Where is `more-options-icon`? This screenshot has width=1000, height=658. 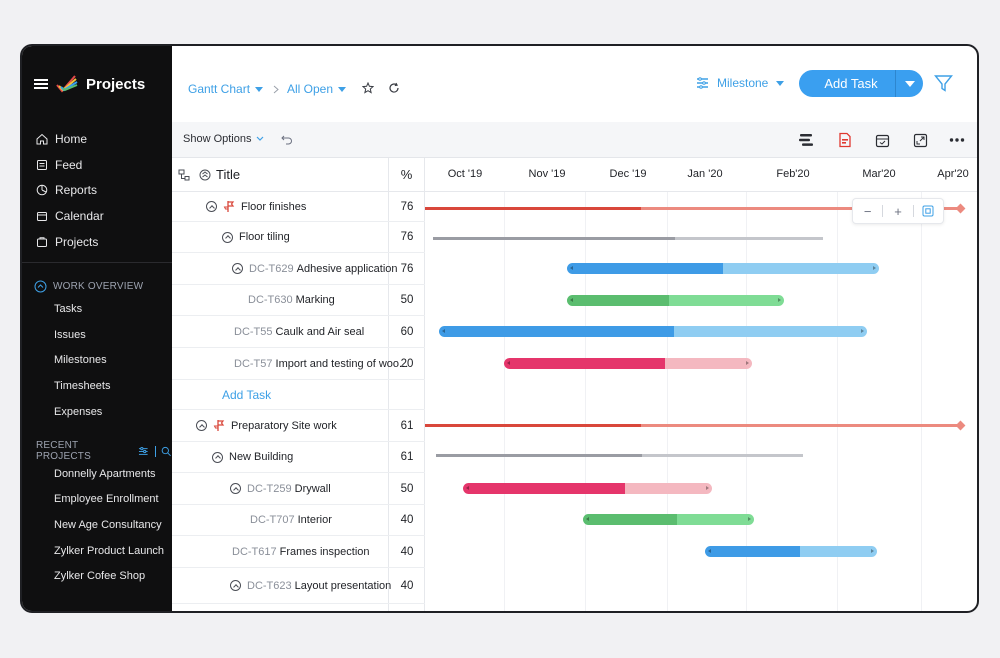
more-options-icon is located at coordinates (957, 140).